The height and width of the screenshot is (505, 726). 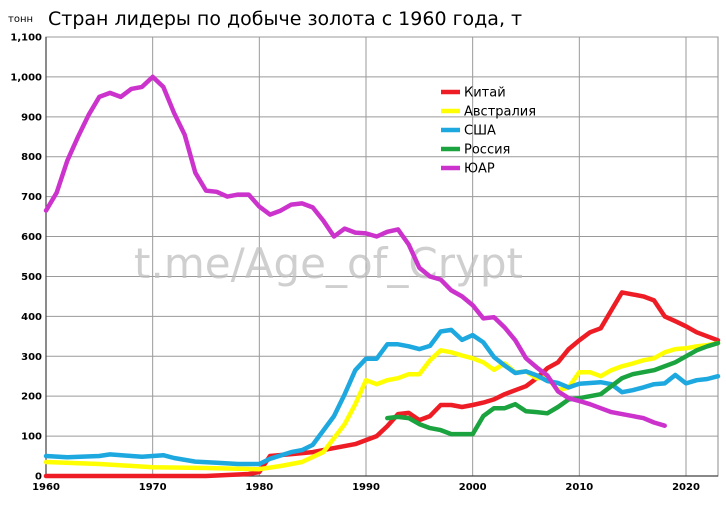 What do you see at coordinates (480, 131) in the screenshot?
I see `legend-label: США` at bounding box center [480, 131].